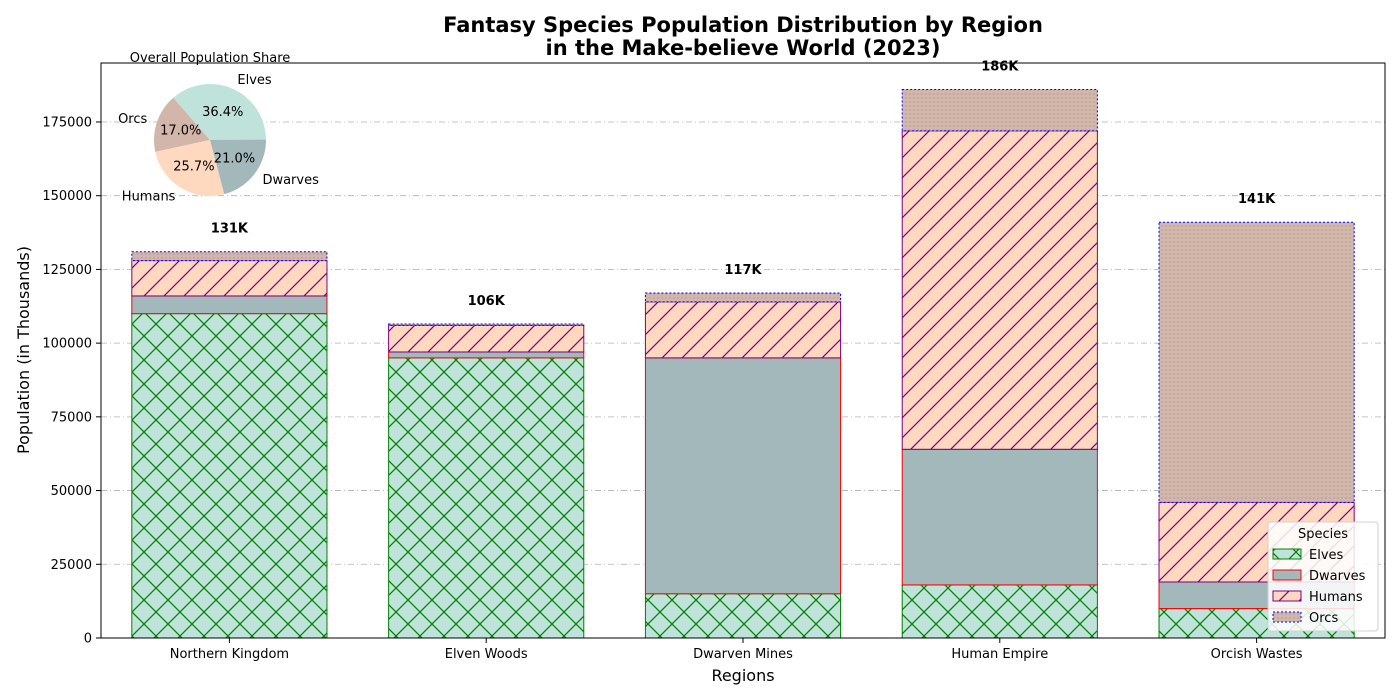 The image size is (1400, 700). I want to click on y-axis-label: Population (in Thousands), so click(23, 350).